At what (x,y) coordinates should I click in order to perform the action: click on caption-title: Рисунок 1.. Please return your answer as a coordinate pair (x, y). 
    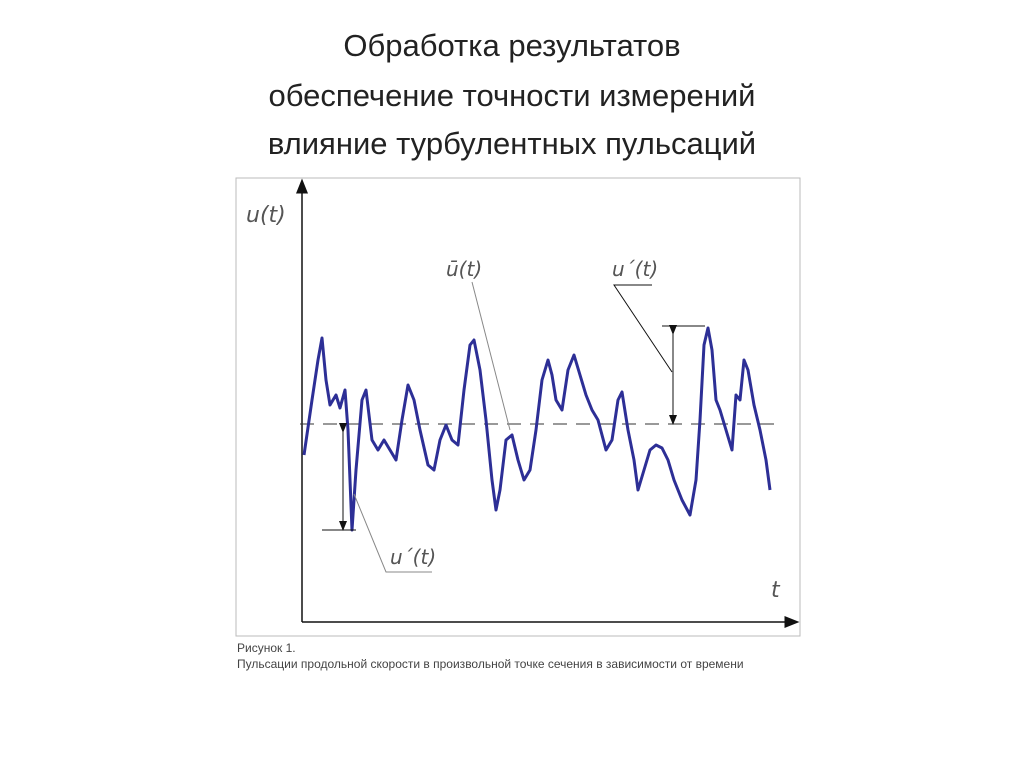
    Looking at the image, I should click on (266, 648).